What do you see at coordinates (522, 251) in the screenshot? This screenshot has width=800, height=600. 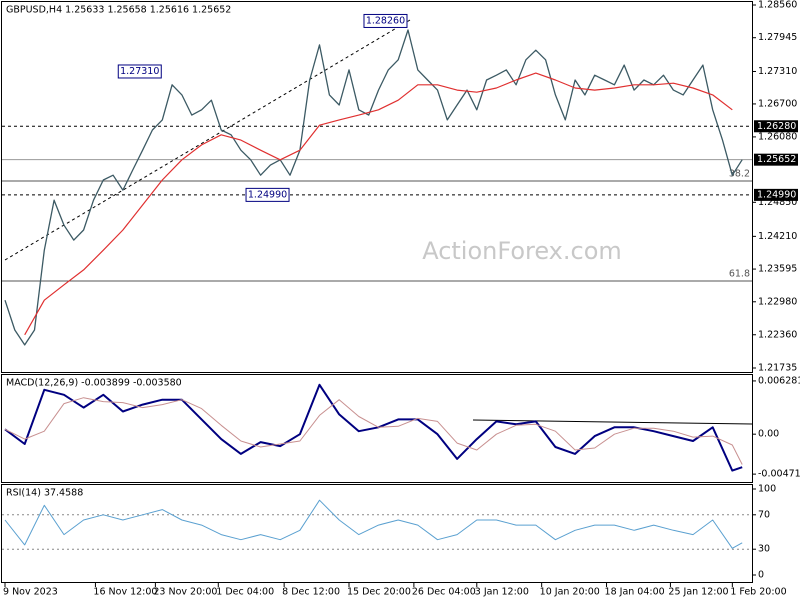 I see `watermark: ActionForex.com` at bounding box center [522, 251].